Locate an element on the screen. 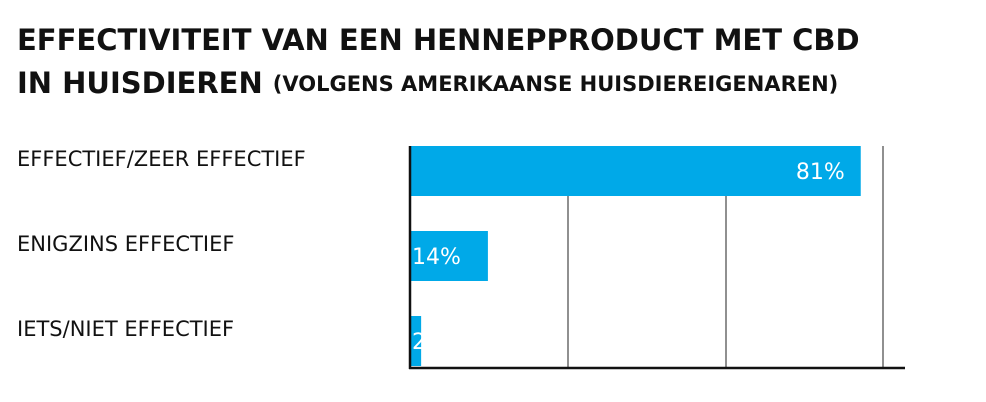 The height and width of the screenshot is (402, 986). value-label: 81% is located at coordinates (820, 172).